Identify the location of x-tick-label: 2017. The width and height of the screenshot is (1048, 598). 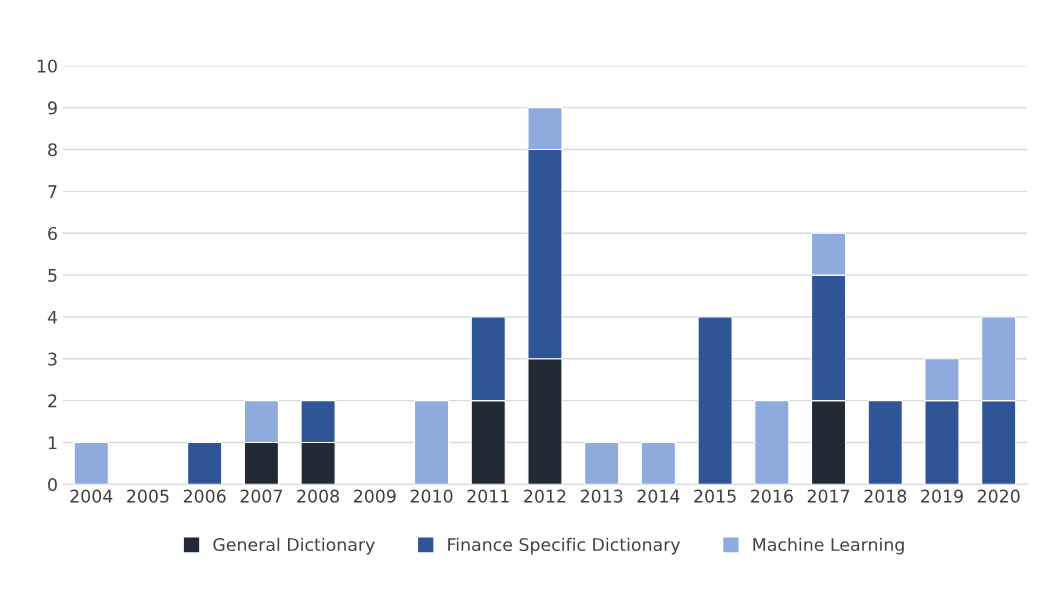
(828, 496).